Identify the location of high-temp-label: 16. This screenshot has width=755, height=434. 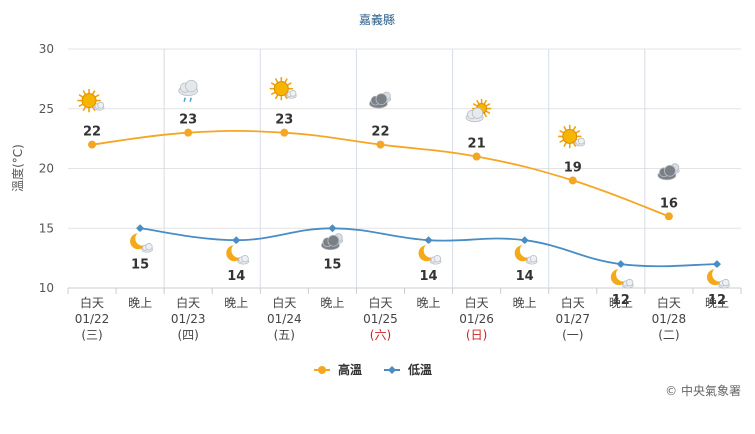
(669, 203).